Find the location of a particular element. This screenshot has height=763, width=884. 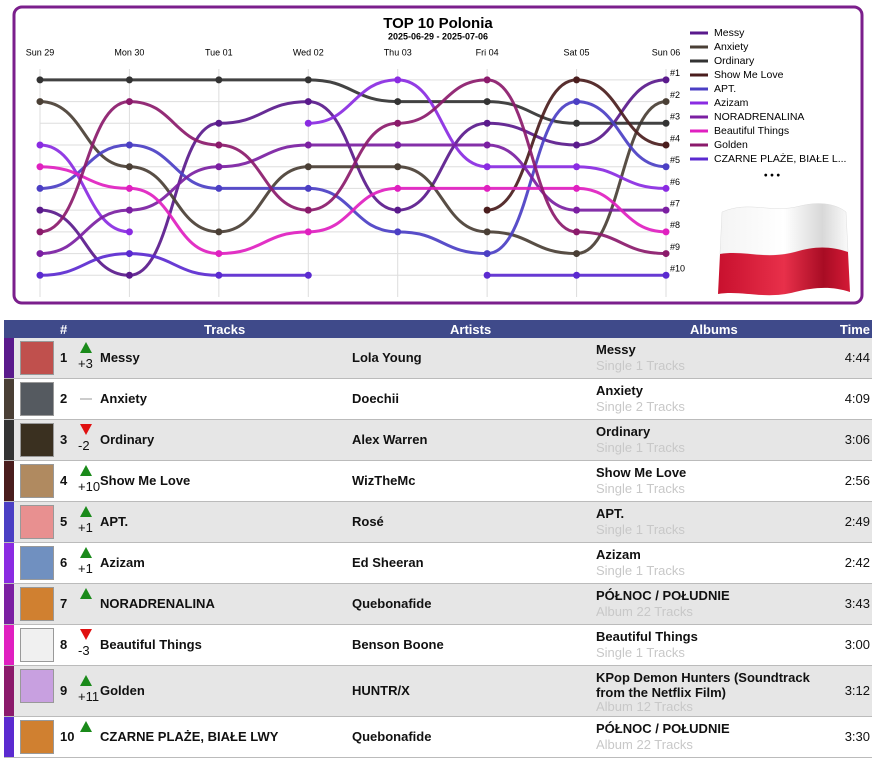

track-title: Show Me Love is located at coordinates (145, 480).